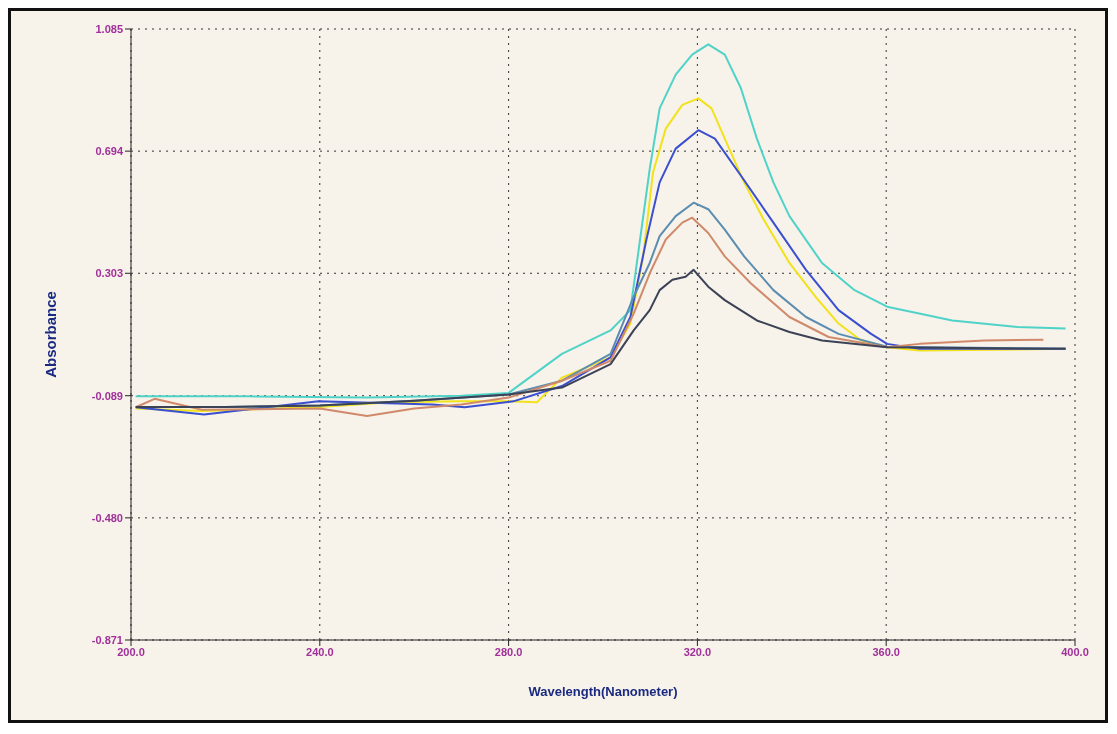 This screenshot has width=1117, height=734. What do you see at coordinates (109, 151) in the screenshot?
I see `y-tick-label: 0.694` at bounding box center [109, 151].